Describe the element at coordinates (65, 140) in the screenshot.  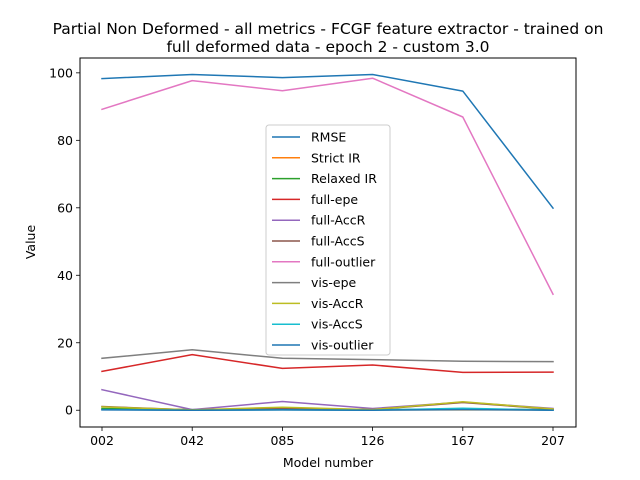
I see `y-tick-label: 80` at that location.